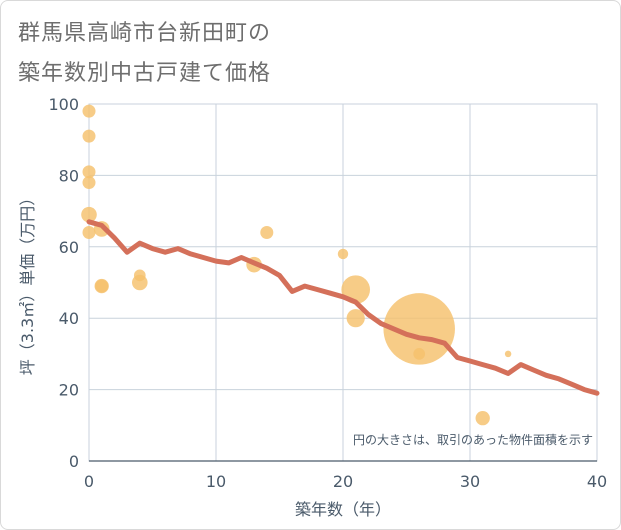  What do you see at coordinates (69, 247) in the screenshot?
I see `y-tick-label: 60` at bounding box center [69, 247].